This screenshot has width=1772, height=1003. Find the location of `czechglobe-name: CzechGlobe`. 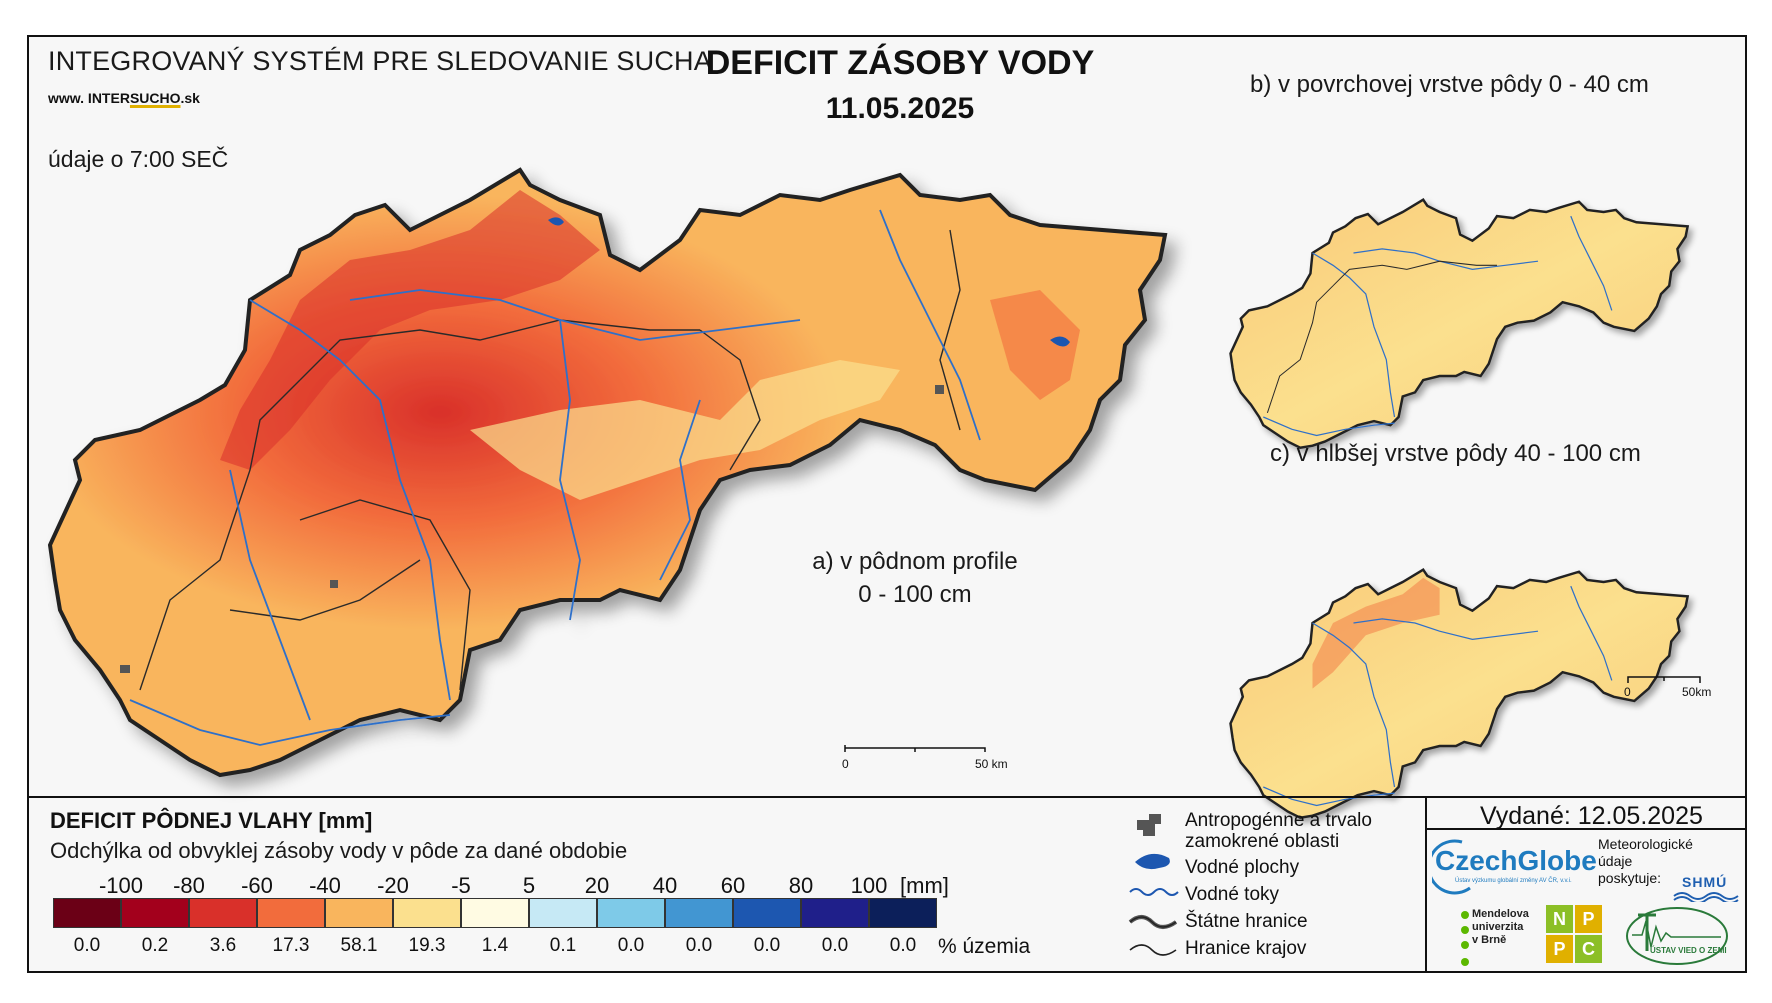

czechglobe-name: CzechGlobe is located at coordinates (1516, 860).